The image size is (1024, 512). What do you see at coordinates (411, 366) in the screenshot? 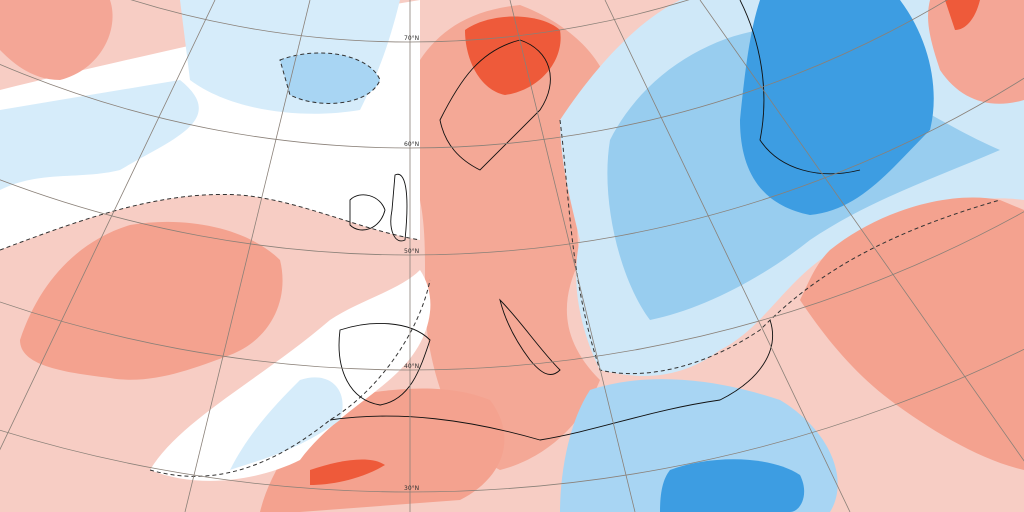
I see `latitude-label: 40°N` at bounding box center [411, 366].